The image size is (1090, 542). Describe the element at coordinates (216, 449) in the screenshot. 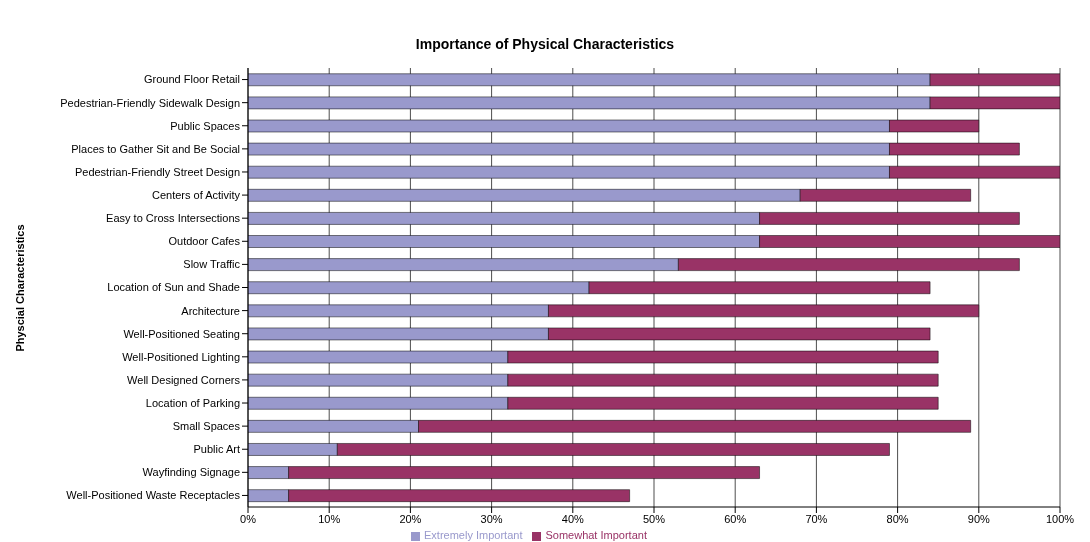

I see `y-tick-label: Public Art` at that location.